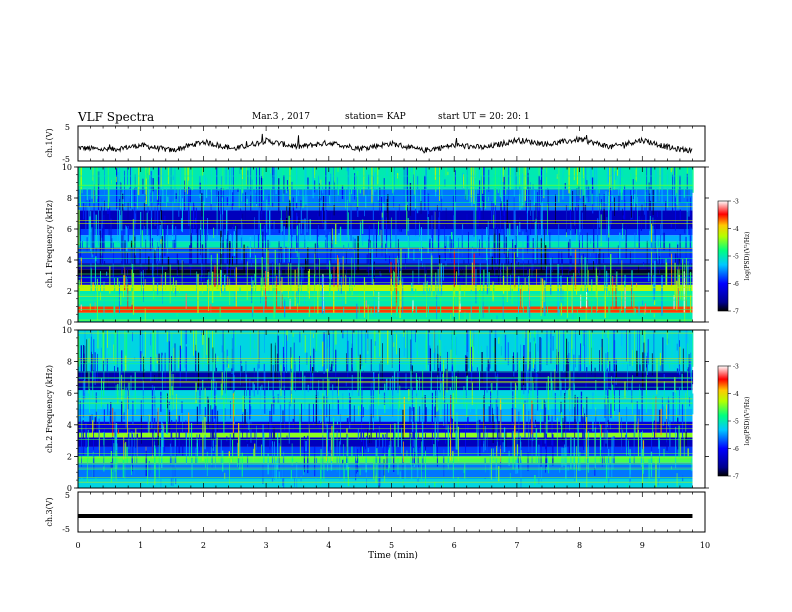 Image resolution: width=792 pixels, height=612 pixels. I want to click on colorbar-tick-label: -3, so click(736, 367).